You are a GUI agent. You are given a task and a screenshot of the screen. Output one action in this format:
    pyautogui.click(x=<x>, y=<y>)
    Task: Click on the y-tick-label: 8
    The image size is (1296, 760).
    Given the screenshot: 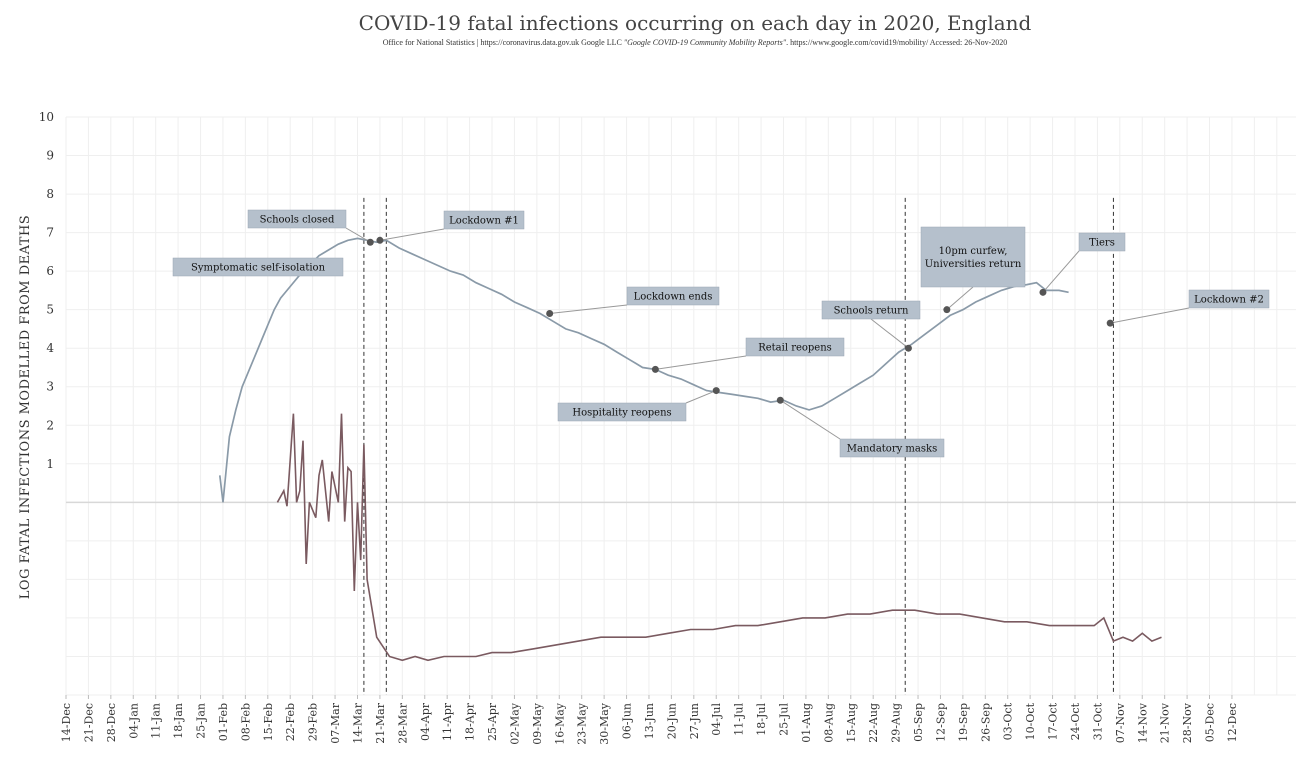 What is the action you would take?
    pyautogui.click(x=50, y=194)
    